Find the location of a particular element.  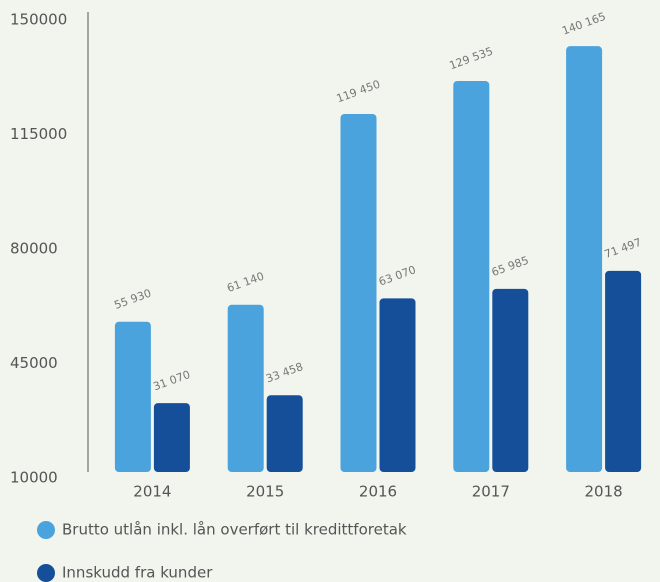

y-tick-label: 80000 is located at coordinates (34, 249).